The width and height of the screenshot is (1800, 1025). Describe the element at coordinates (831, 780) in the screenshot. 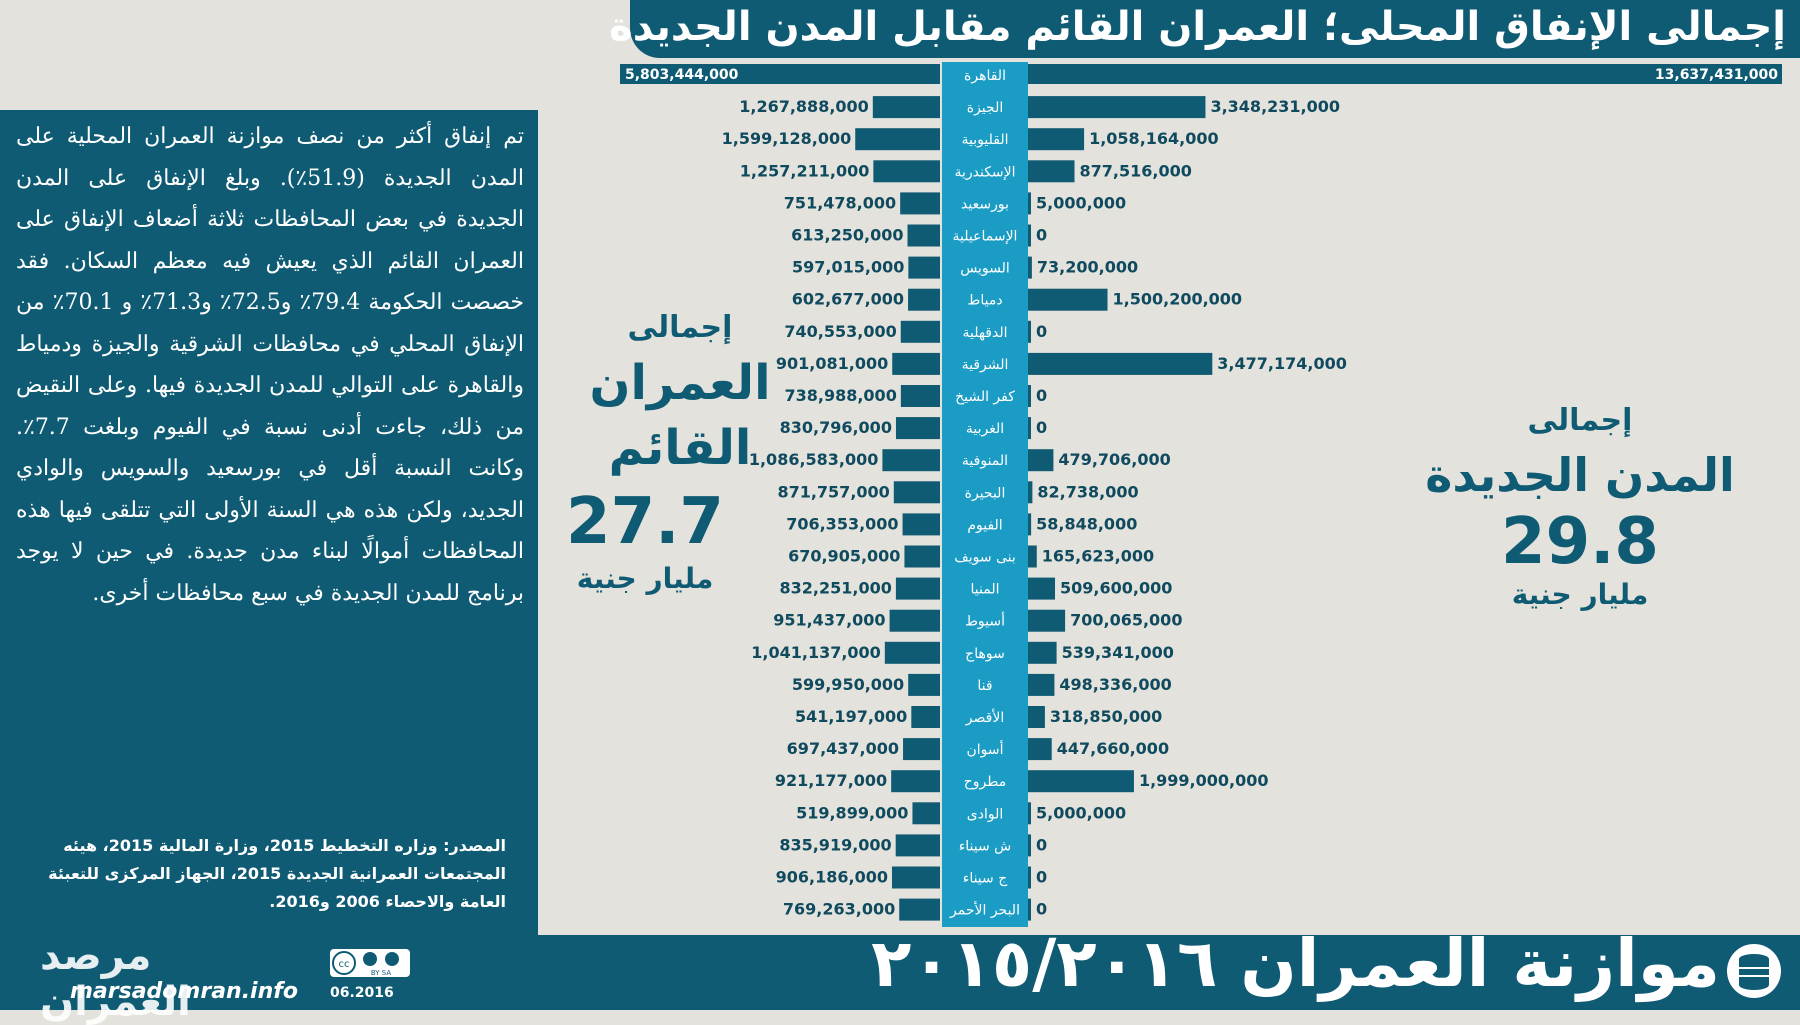

I see `value-label-existing: 921,177,000` at that location.